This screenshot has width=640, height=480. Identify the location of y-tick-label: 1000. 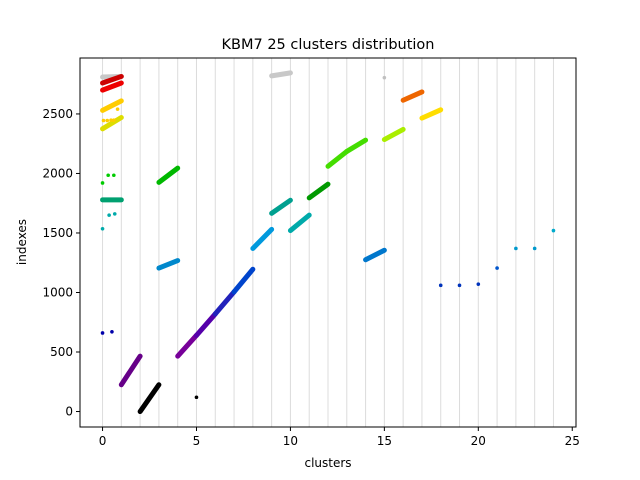
(57, 292).